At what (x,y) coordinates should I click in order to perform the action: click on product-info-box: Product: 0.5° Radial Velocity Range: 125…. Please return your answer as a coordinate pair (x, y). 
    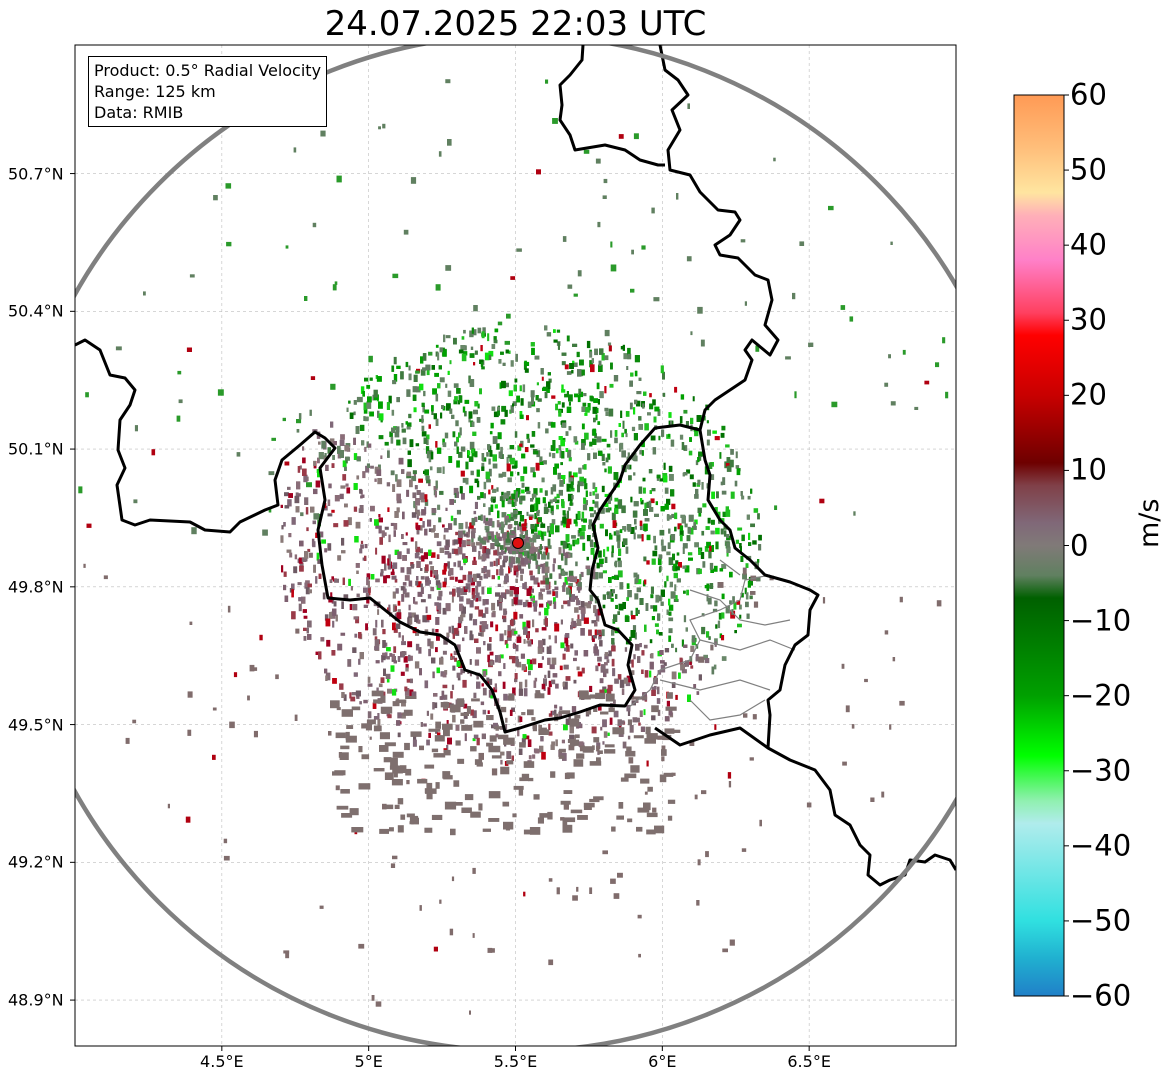
    Looking at the image, I should click on (208, 91).